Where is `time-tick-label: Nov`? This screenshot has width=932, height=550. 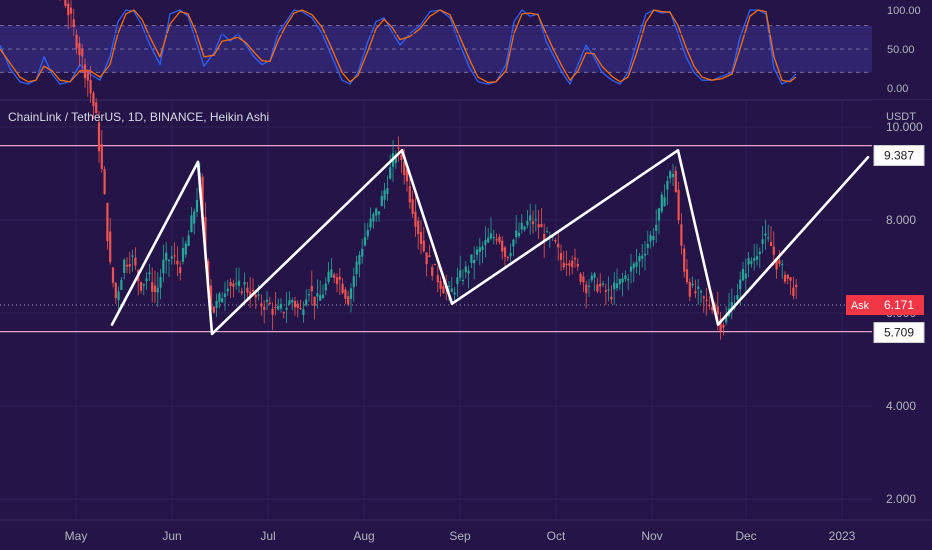 time-tick-label: Nov is located at coordinates (651, 536).